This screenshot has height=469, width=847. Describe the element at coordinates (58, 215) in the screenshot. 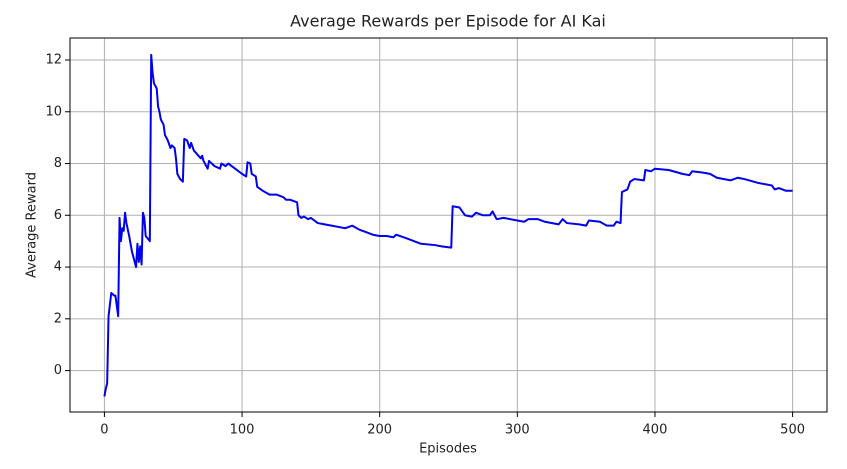

I see `y-tick-label: 6` at that location.